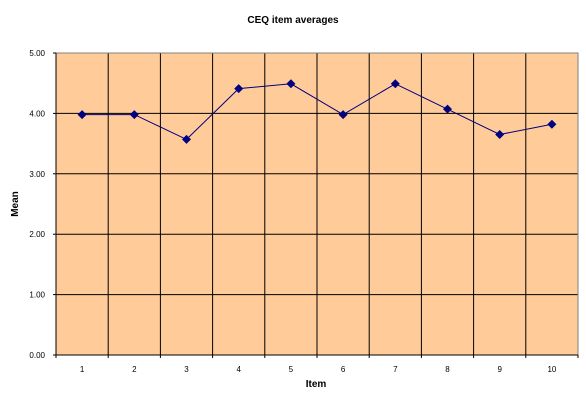 This screenshot has width=586, height=401. What do you see at coordinates (37, 355) in the screenshot?
I see `y-tick-label: 0.00` at bounding box center [37, 355].